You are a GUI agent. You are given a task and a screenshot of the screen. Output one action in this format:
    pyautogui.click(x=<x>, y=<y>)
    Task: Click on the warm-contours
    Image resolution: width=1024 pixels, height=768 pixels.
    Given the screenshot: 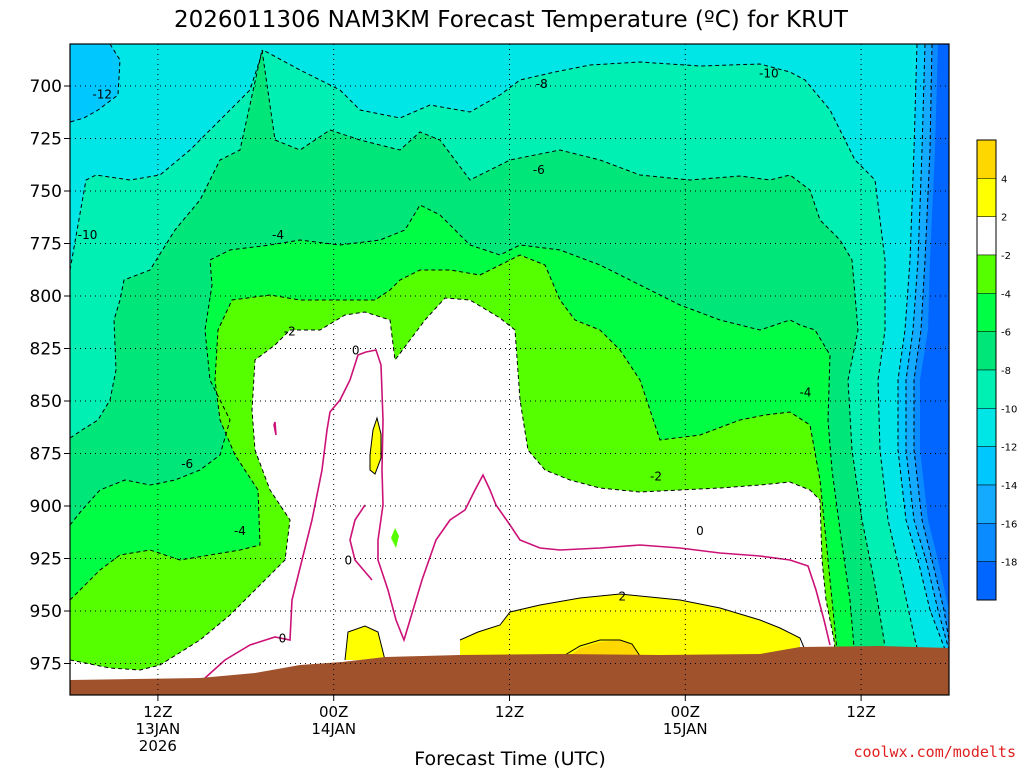 What is the action you would take?
    pyautogui.click(x=575, y=538)
    